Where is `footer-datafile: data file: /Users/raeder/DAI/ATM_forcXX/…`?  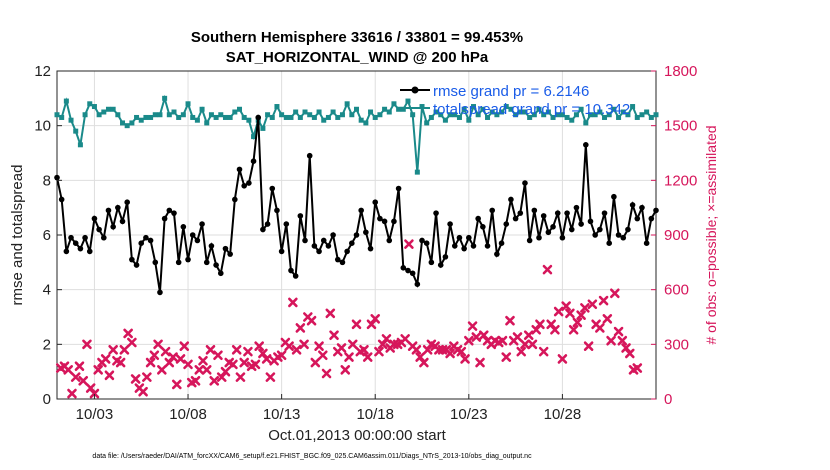
footer-datafile: data file: /Users/raeder/DAI/ATM_forcXX/… is located at coordinates (312, 456).